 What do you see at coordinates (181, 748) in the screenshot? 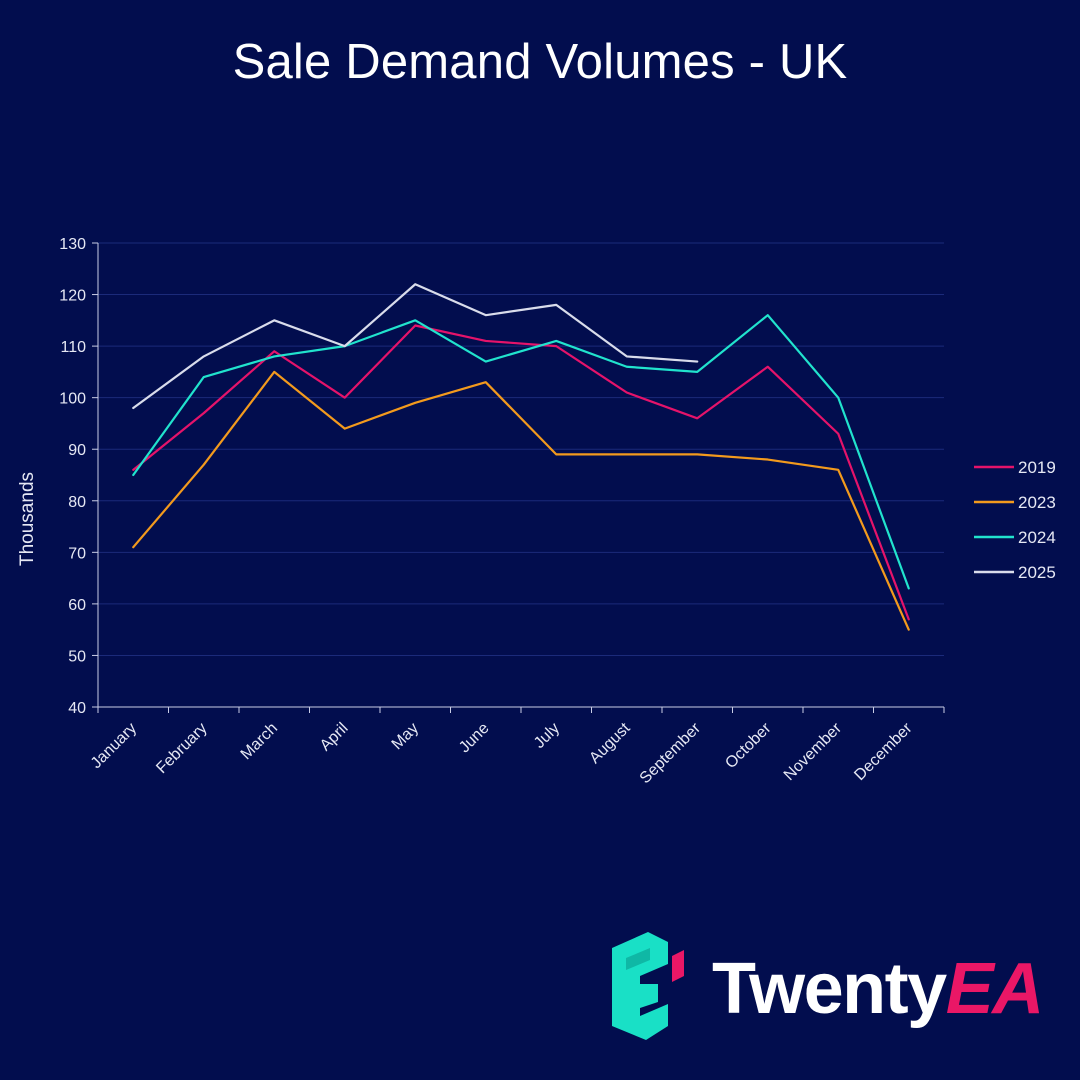
I see `x-tick-label: February` at bounding box center [181, 748].